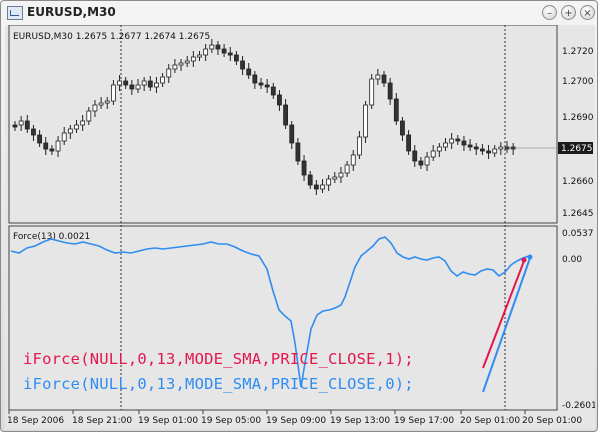  I want to click on current-price-label: 1.2675, so click(577, 149).